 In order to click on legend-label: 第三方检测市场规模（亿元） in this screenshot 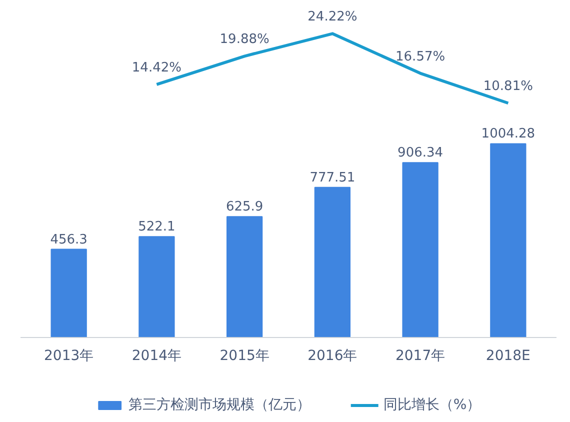, I will do `click(219, 405)`.